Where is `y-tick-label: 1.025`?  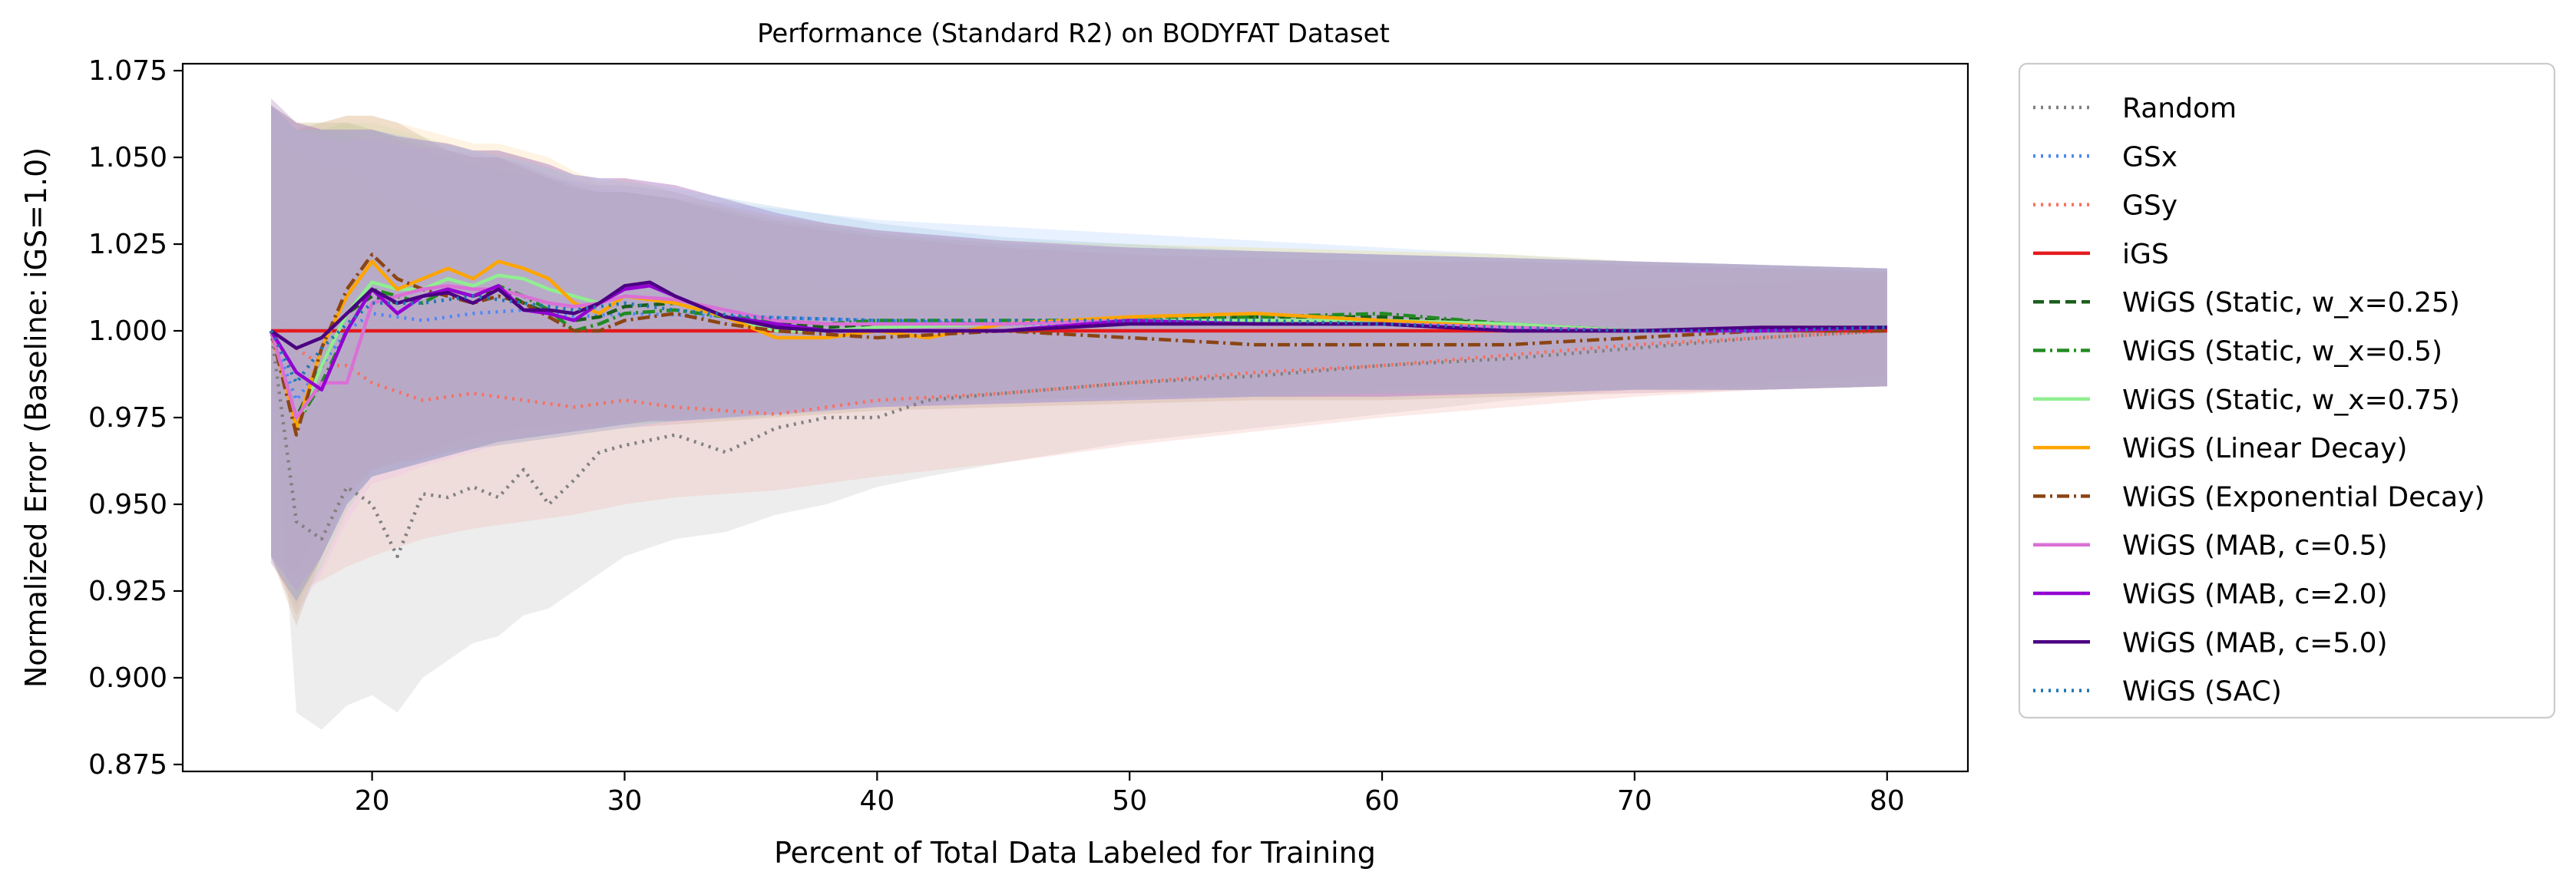 y-tick-label: 1.025 is located at coordinates (128, 244).